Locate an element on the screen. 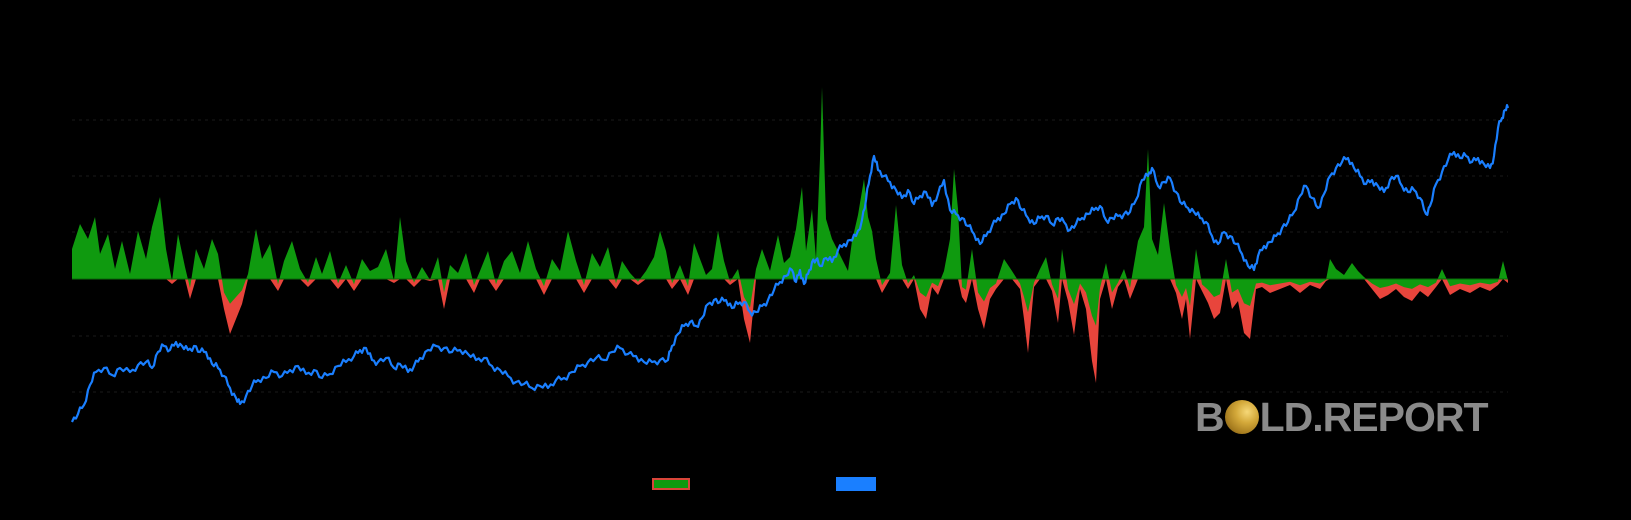 Image resolution: width=1631 pixels, height=520 pixels. legend-swatch-area-icon is located at coordinates (671, 484).